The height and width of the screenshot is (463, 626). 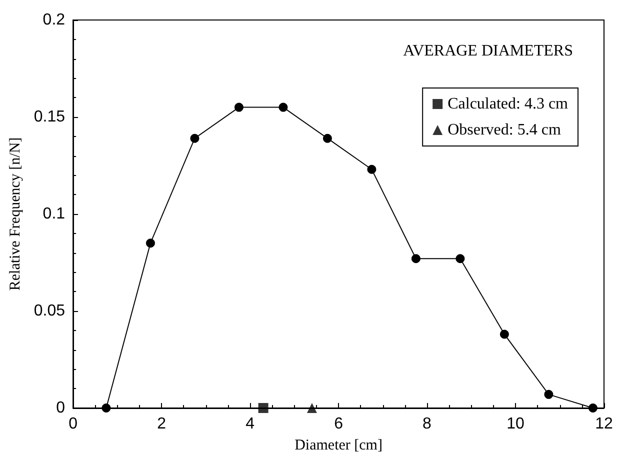 What do you see at coordinates (54, 214) in the screenshot?
I see `y-tick-label: 0.1` at bounding box center [54, 214].